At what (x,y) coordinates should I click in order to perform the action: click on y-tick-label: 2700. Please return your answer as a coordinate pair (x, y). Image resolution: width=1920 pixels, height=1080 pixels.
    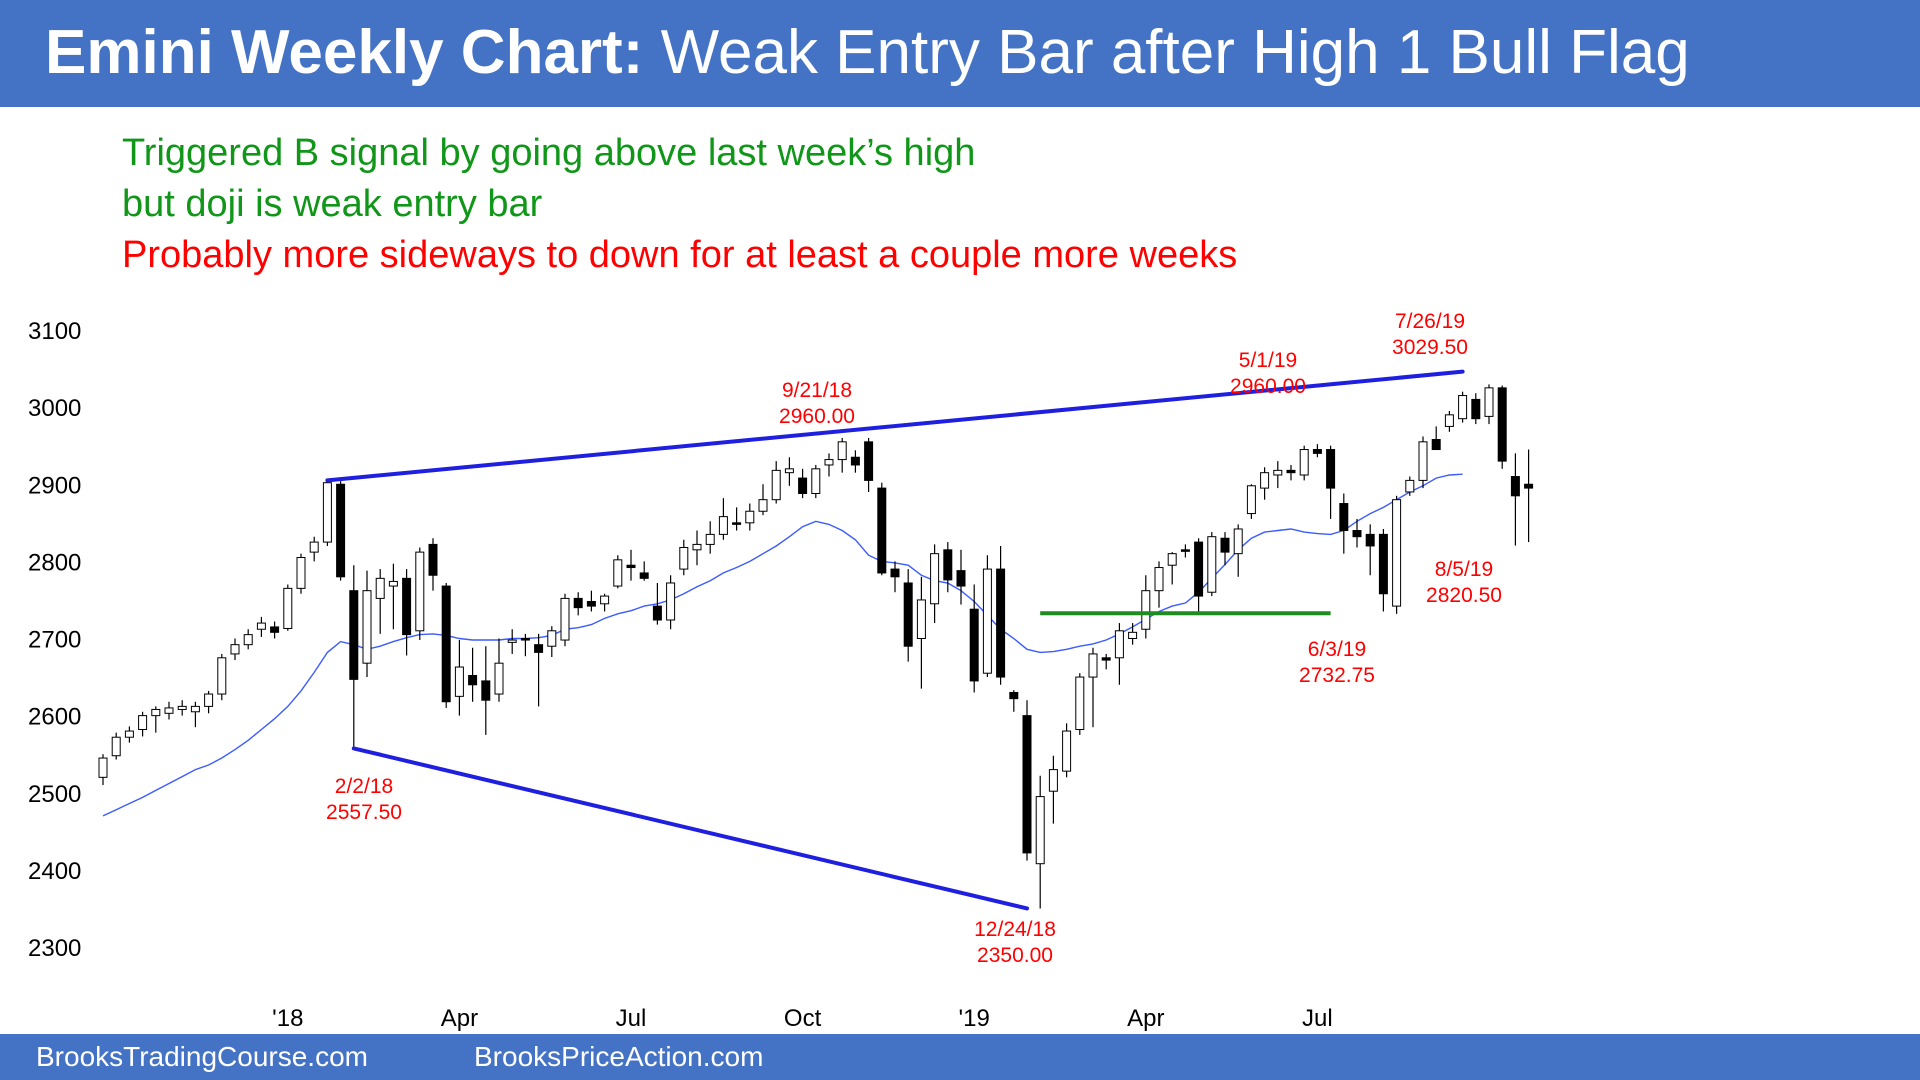
    Looking at the image, I should click on (54, 640).